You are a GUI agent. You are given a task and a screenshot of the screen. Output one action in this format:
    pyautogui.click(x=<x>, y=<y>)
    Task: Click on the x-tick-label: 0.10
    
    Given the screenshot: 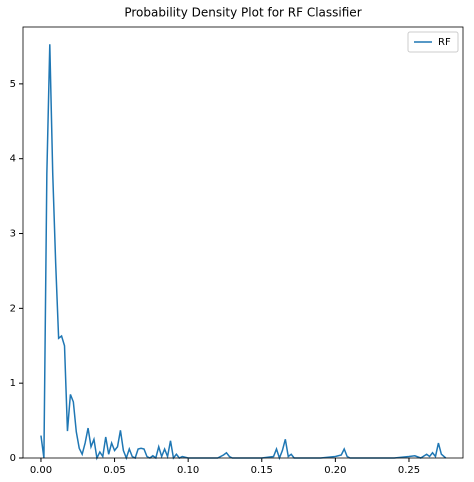 What is the action you would take?
    pyautogui.click(x=188, y=470)
    